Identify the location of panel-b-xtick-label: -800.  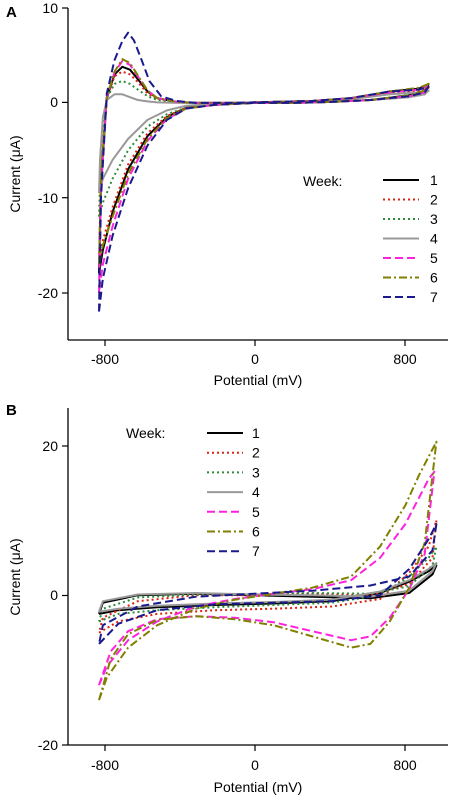
(105, 765).